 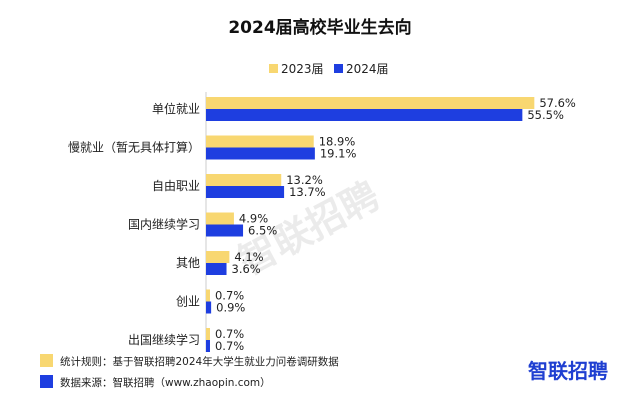 I want to click on legend-swatch-2023, so click(x=273, y=68).